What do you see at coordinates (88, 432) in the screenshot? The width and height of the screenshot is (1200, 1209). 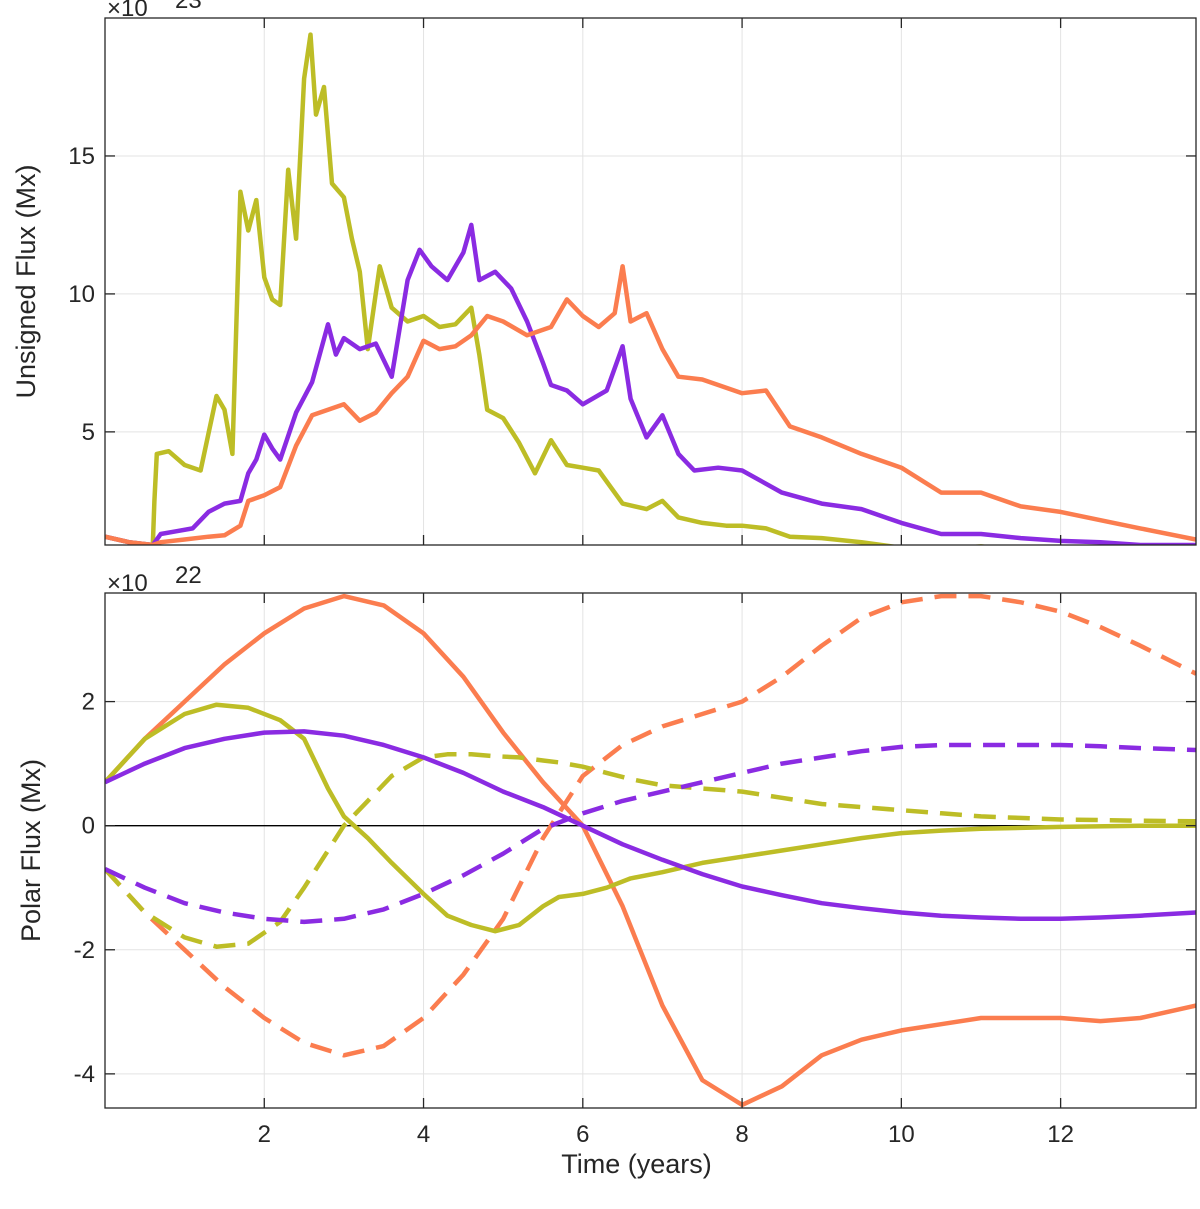 I see `y-tick-label: 5` at bounding box center [88, 432].